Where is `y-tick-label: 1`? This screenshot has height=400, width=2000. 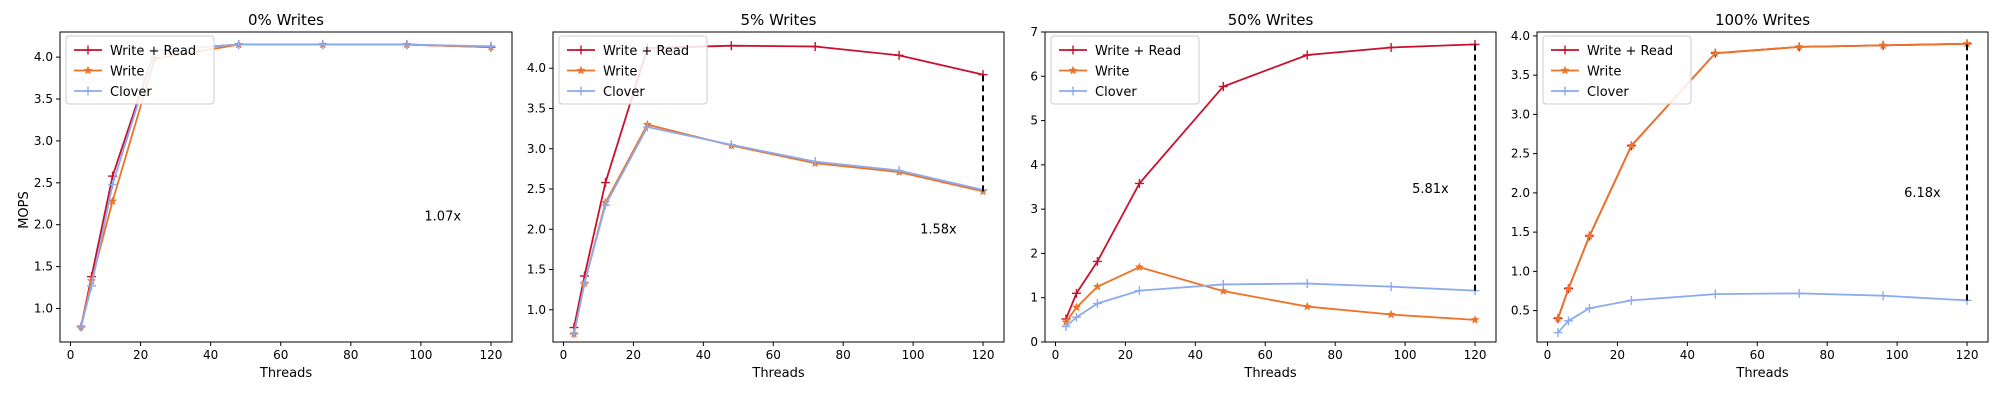
y-tick-label: 1 is located at coordinates (1034, 298).